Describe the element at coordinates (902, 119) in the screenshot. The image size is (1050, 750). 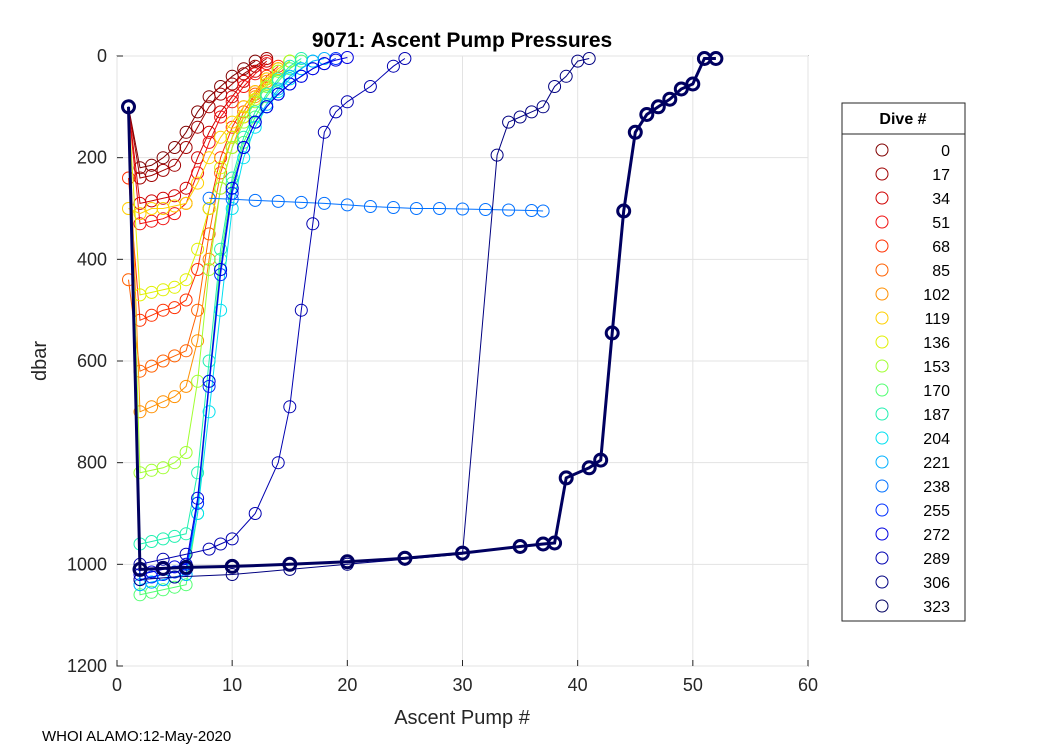
I see `legend-title: Dive #` at that location.